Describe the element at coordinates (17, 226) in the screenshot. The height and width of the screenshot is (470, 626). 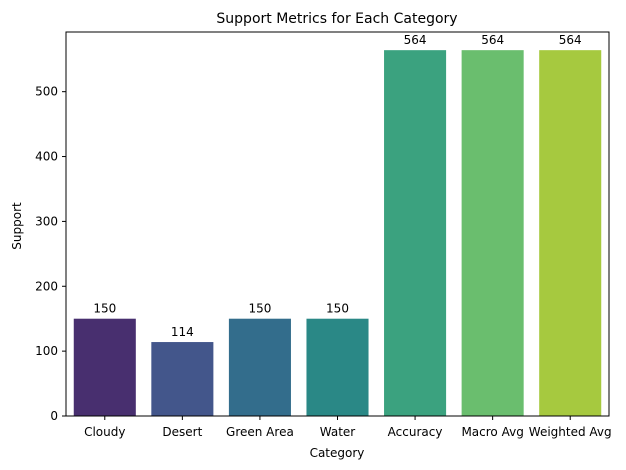
I see `y-axis-label: Support` at that location.